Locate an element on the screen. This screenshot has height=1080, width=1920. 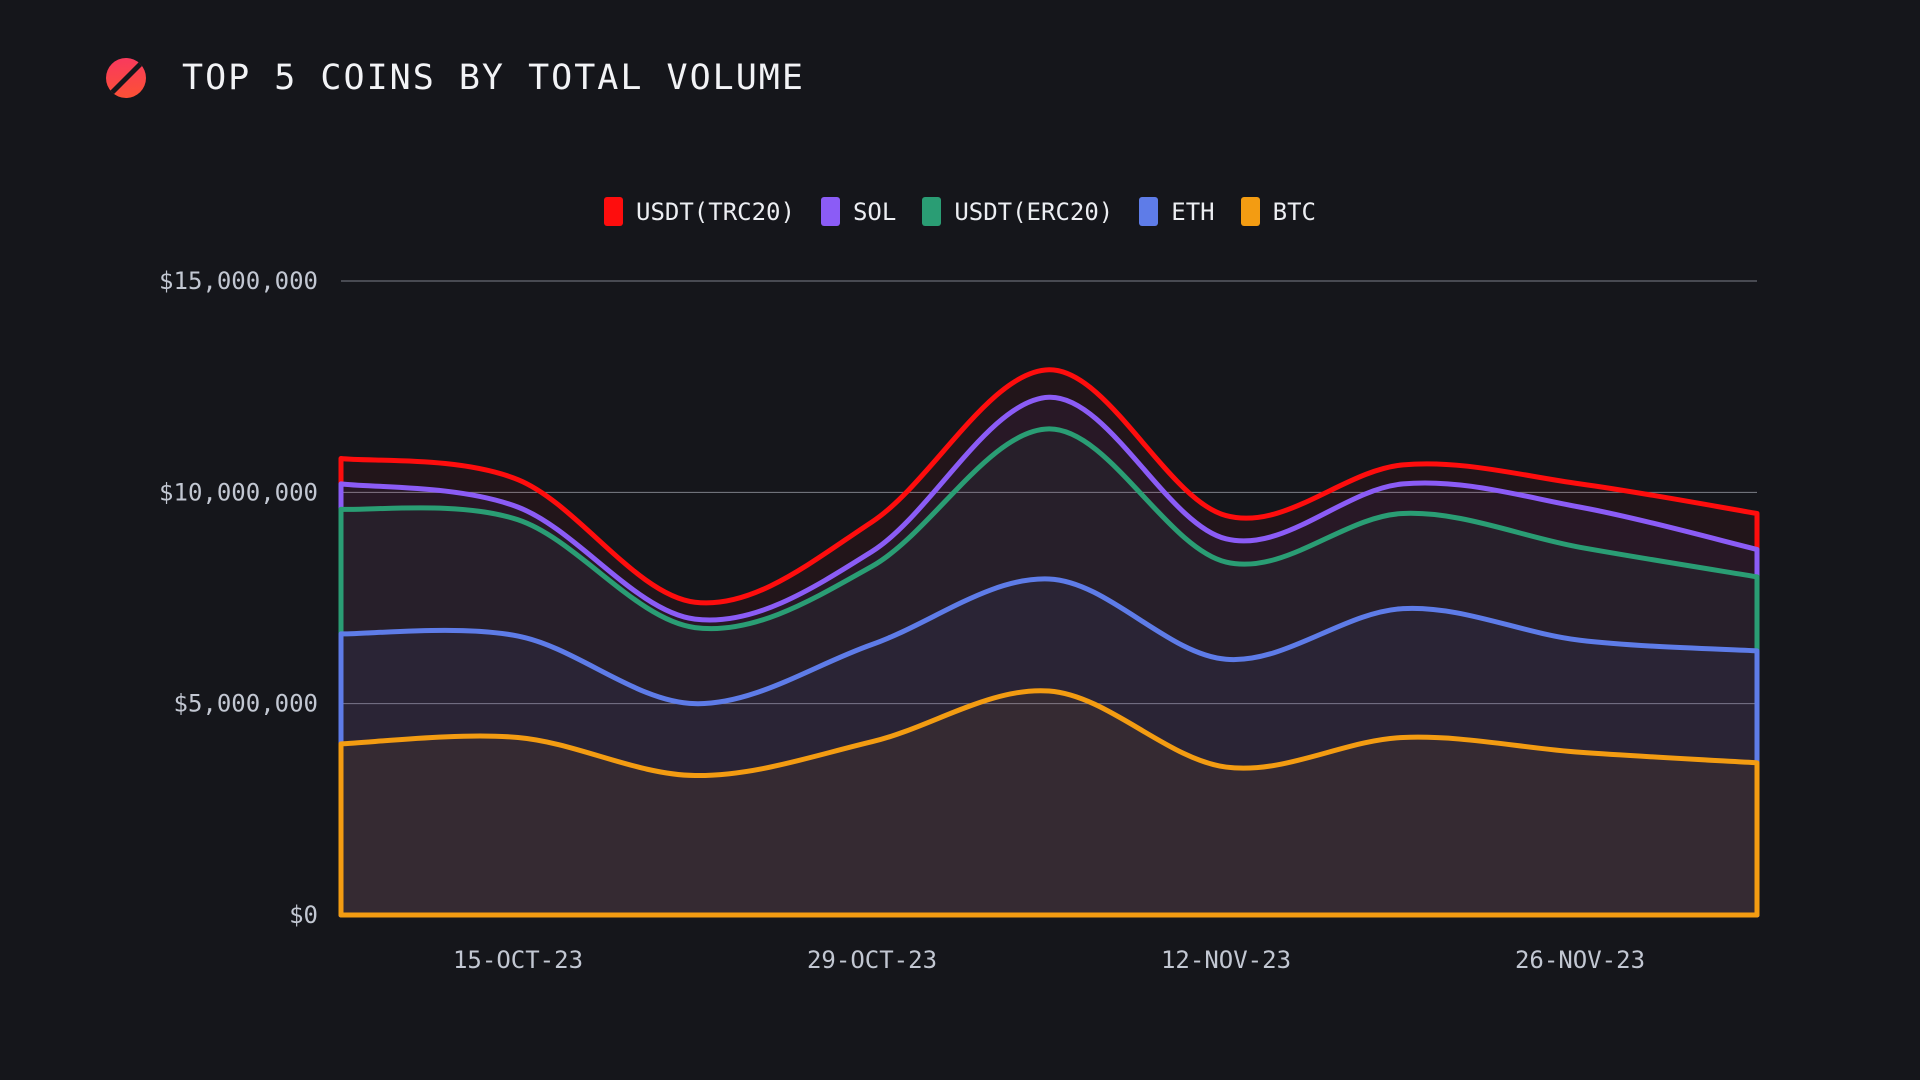
legend-label: SOL is located at coordinates (874, 211).